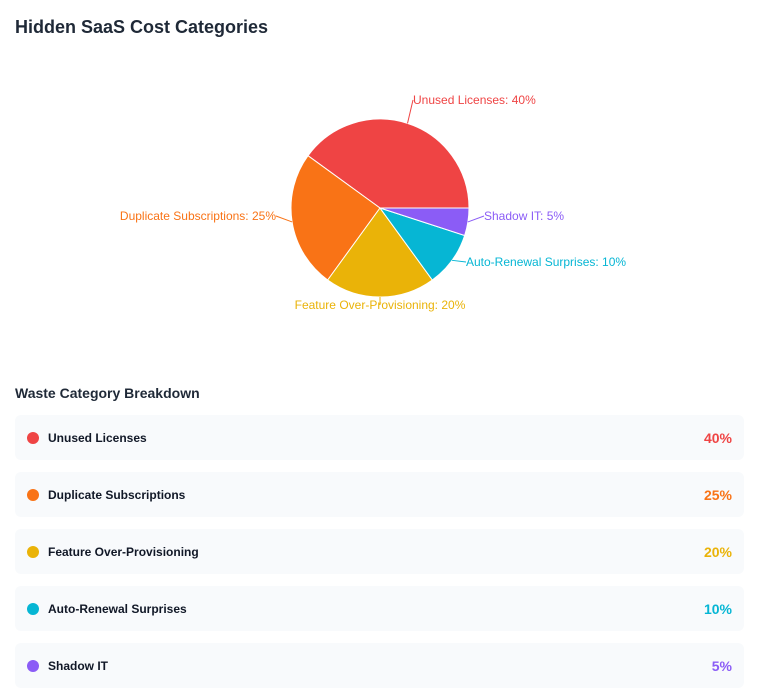  Describe the element at coordinates (410, 111) in the screenshot. I see `leader-line-unused-licenses` at that location.